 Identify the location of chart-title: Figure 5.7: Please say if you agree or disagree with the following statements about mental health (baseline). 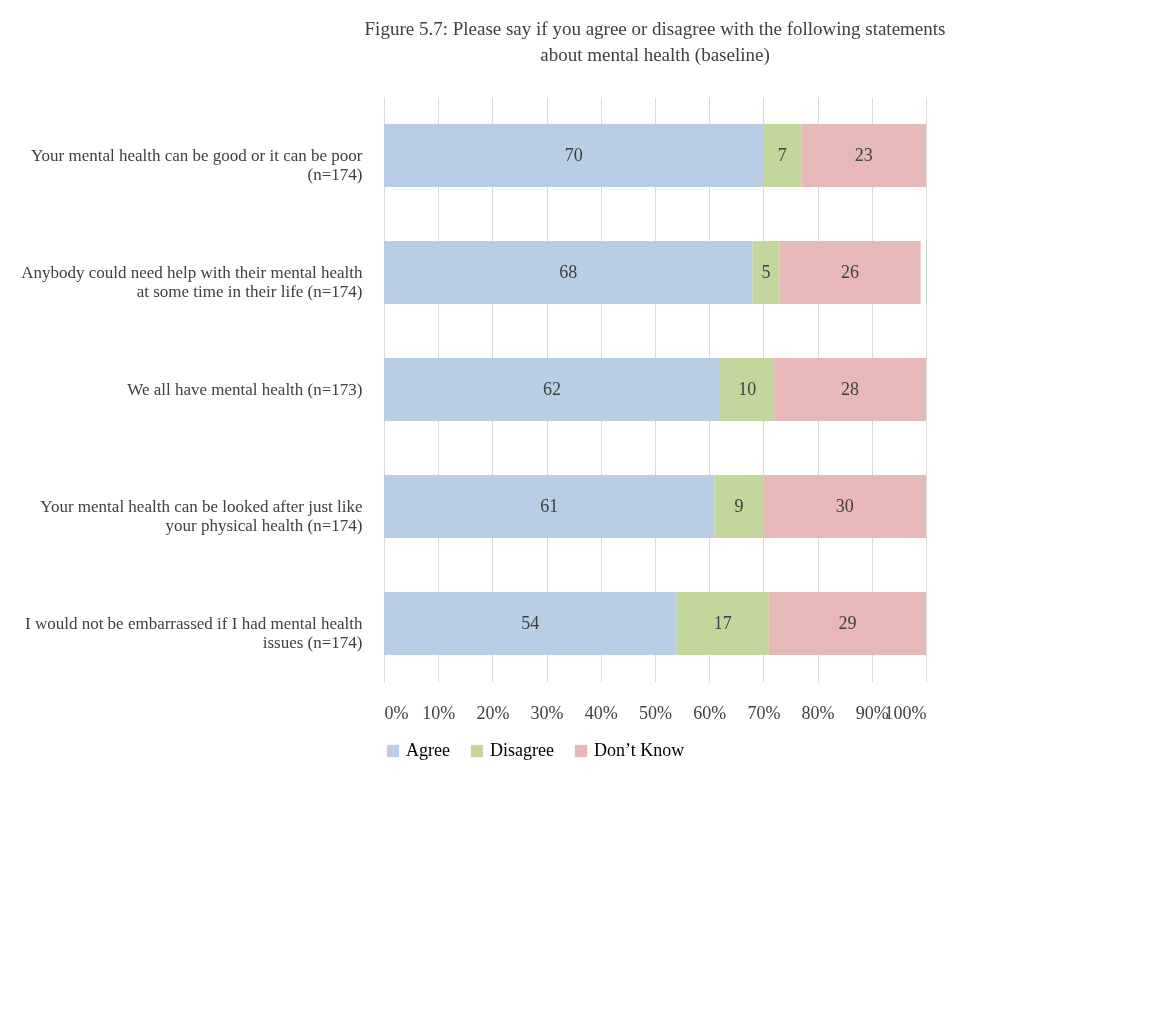
(655, 42).